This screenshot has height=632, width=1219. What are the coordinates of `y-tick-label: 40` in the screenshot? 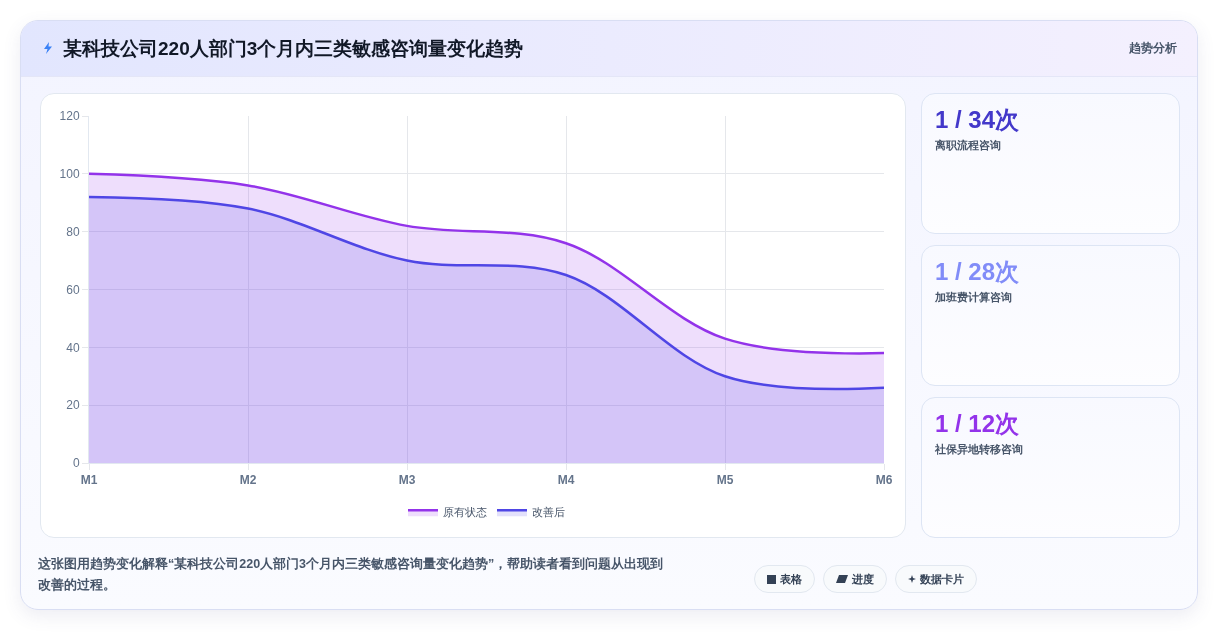 It's located at (73, 347).